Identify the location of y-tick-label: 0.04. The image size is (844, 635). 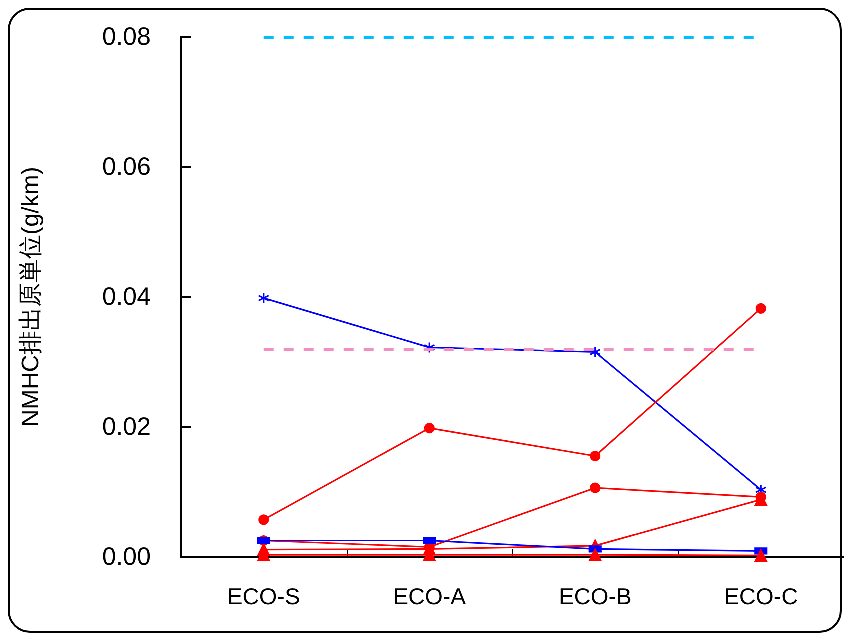
(127, 297).